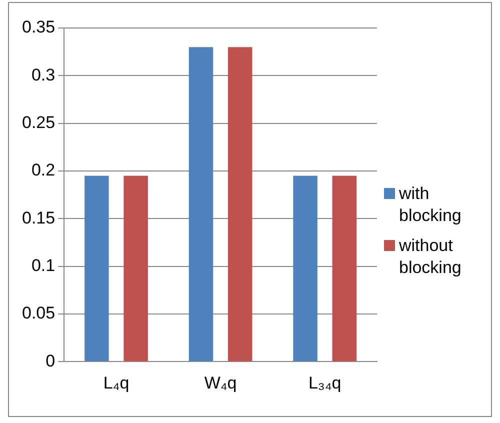 The height and width of the screenshot is (423, 500). What do you see at coordinates (116, 382) in the screenshot?
I see `x-tick-label: L₄q` at bounding box center [116, 382].